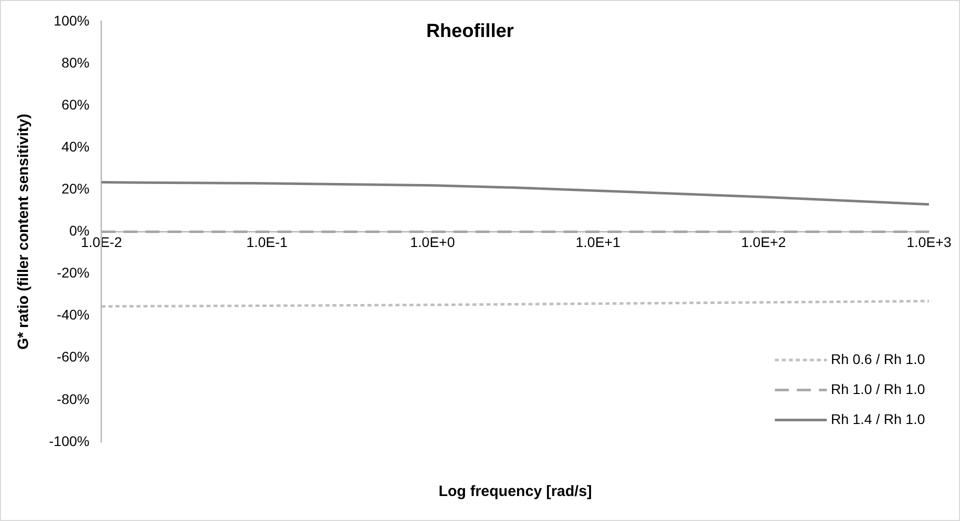 The image size is (960, 521). I want to click on chart-title: Rheofiller, so click(470, 31).